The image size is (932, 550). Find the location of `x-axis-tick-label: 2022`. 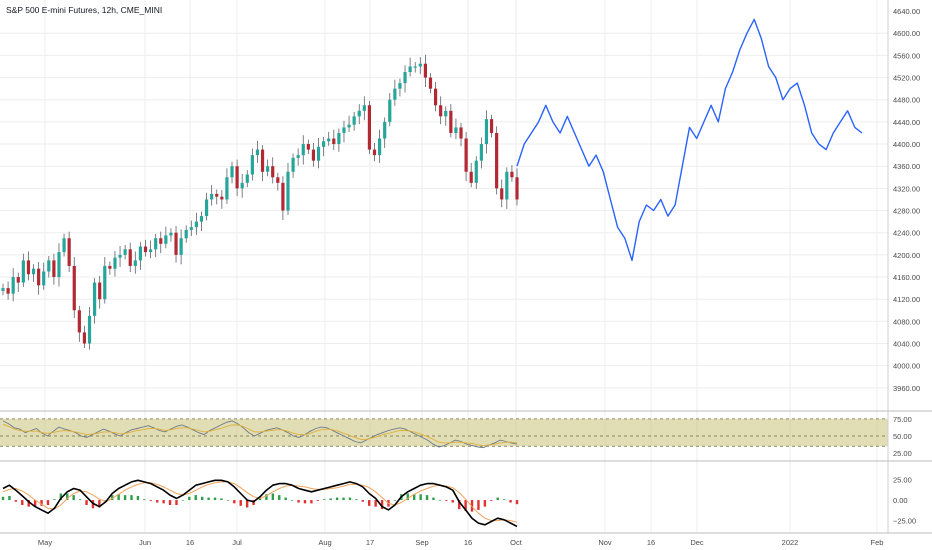

x-axis-tick-label: 2022 is located at coordinates (790, 542).